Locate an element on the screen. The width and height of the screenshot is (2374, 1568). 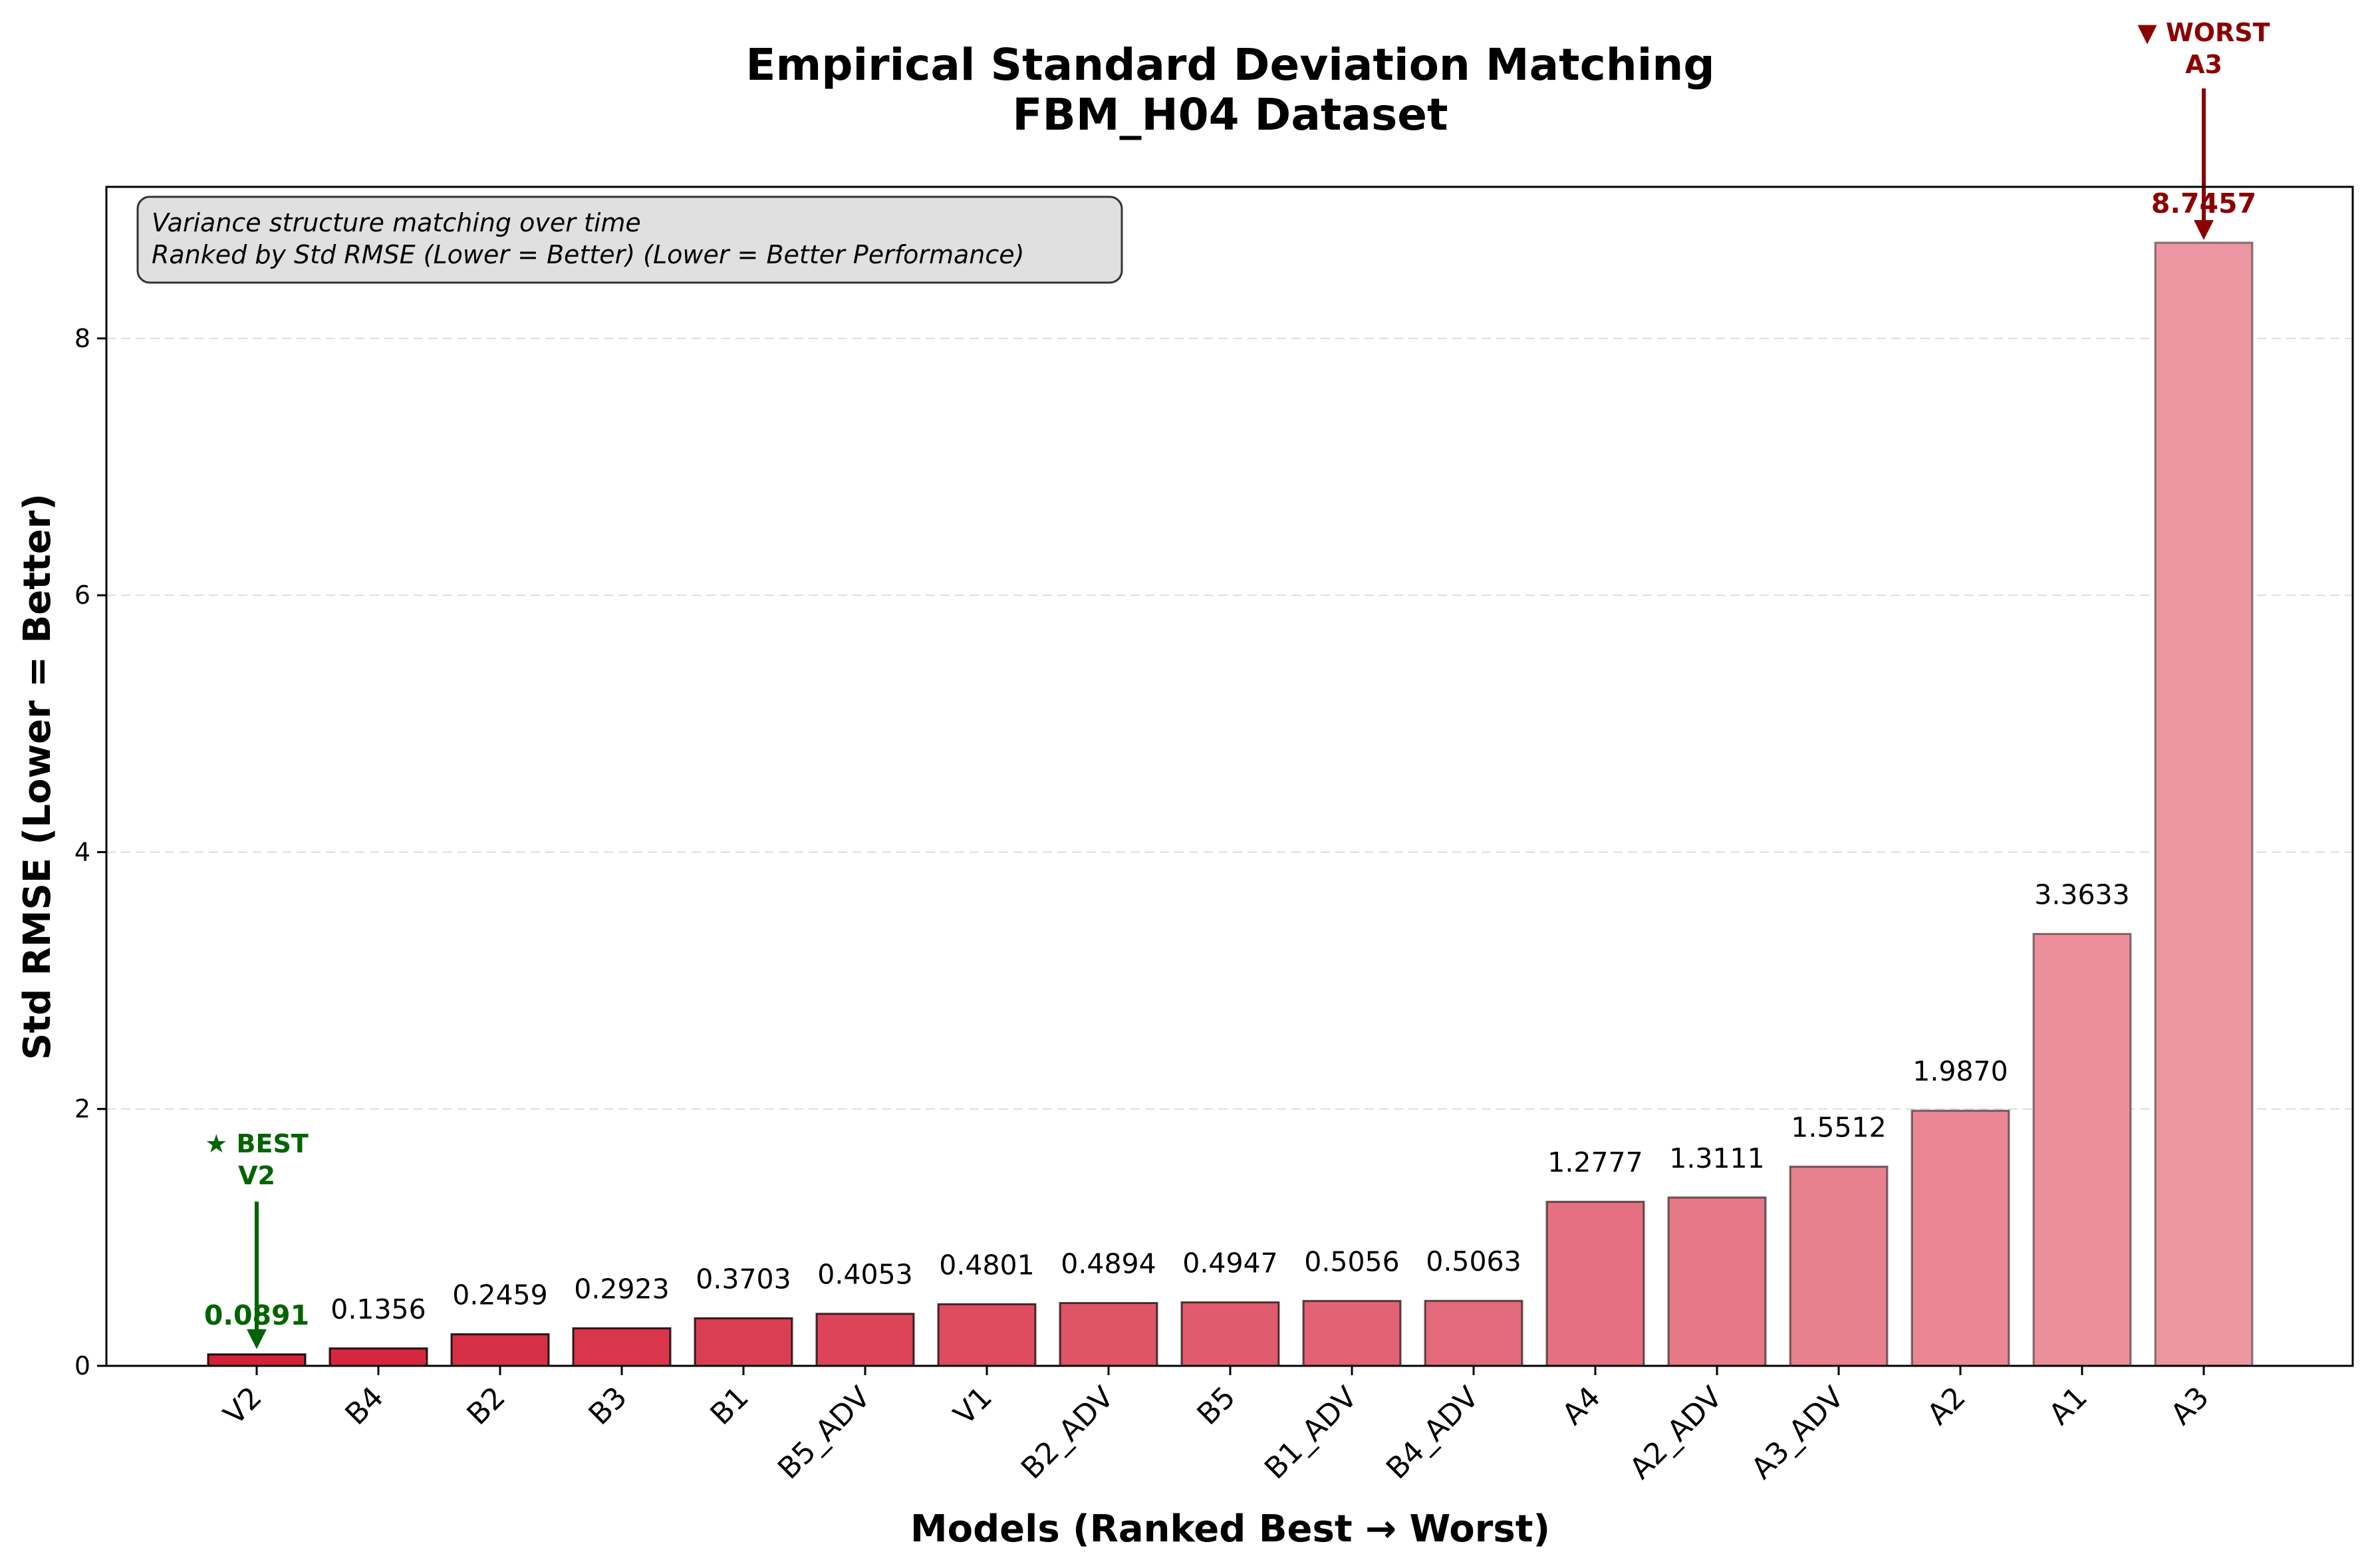
bar-b4-adv is located at coordinates (1473, 1333).